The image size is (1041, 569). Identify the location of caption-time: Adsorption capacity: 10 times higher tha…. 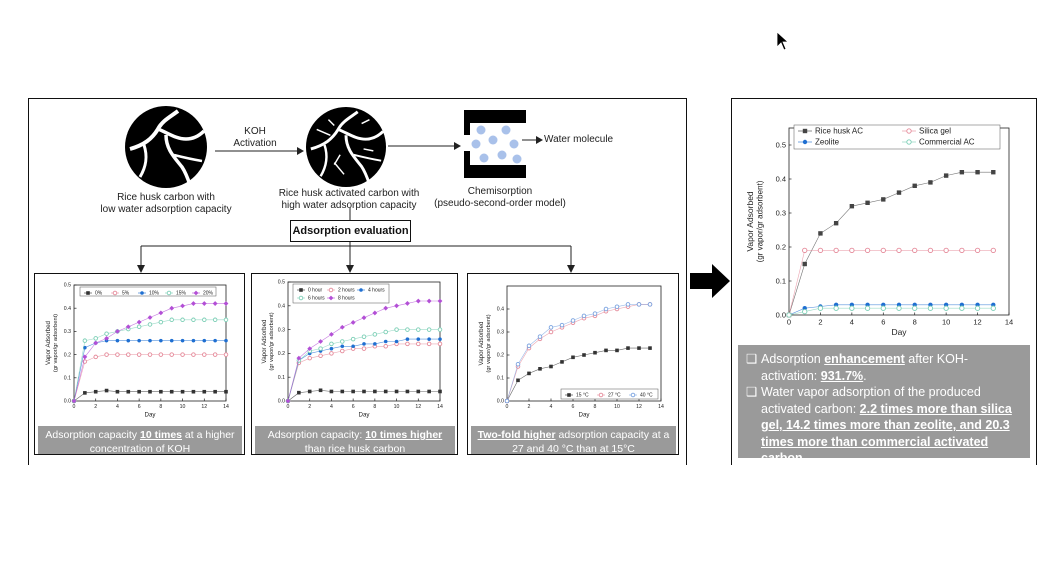
(355, 440).